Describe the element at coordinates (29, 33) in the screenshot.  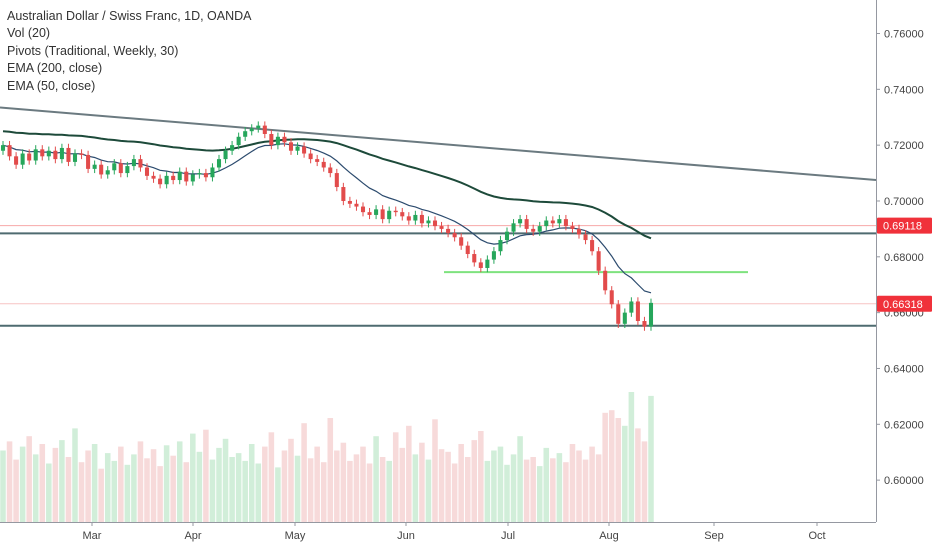
I see `indicator-vol: Vol (20)` at that location.